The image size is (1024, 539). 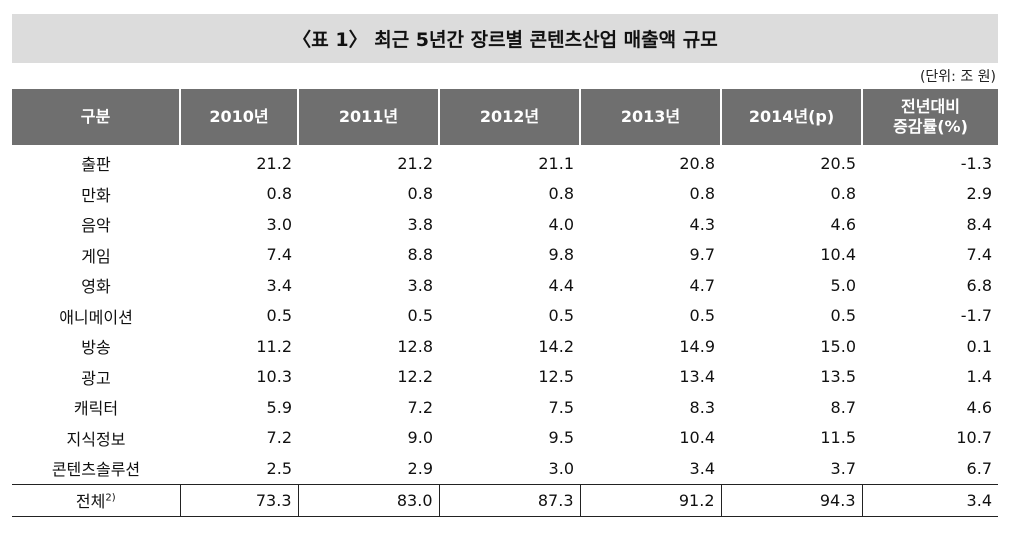 I want to click on cell-change: 1.4, so click(x=979, y=377).